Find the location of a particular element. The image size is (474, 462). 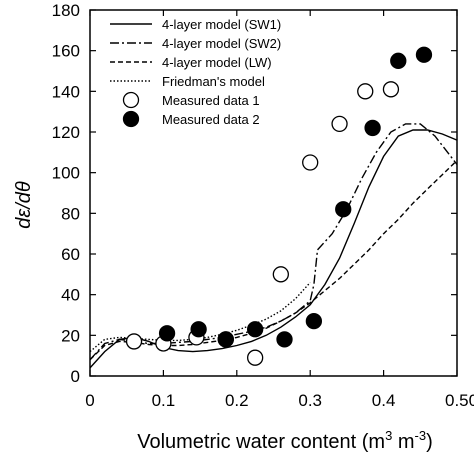

x-tick-label: 0.2 is located at coordinates (237, 400).